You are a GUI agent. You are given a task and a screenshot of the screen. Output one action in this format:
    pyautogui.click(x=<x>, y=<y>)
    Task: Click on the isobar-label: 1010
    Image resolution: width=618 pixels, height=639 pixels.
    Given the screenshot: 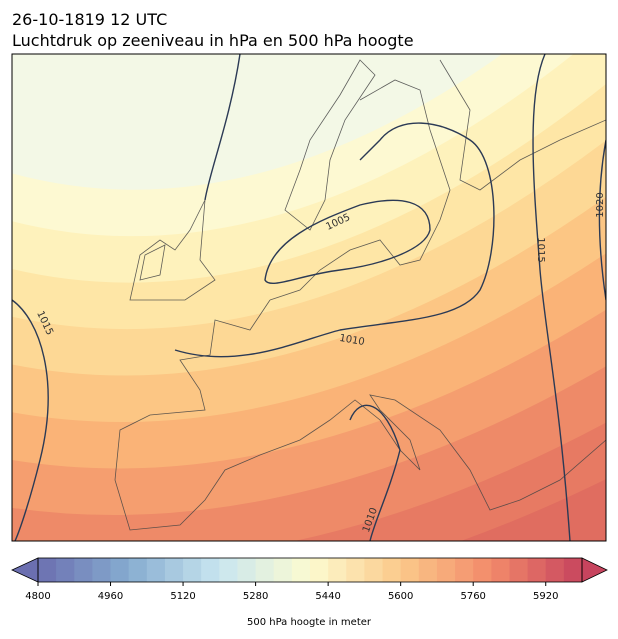 What is the action you would take?
    pyautogui.click(x=351, y=340)
    